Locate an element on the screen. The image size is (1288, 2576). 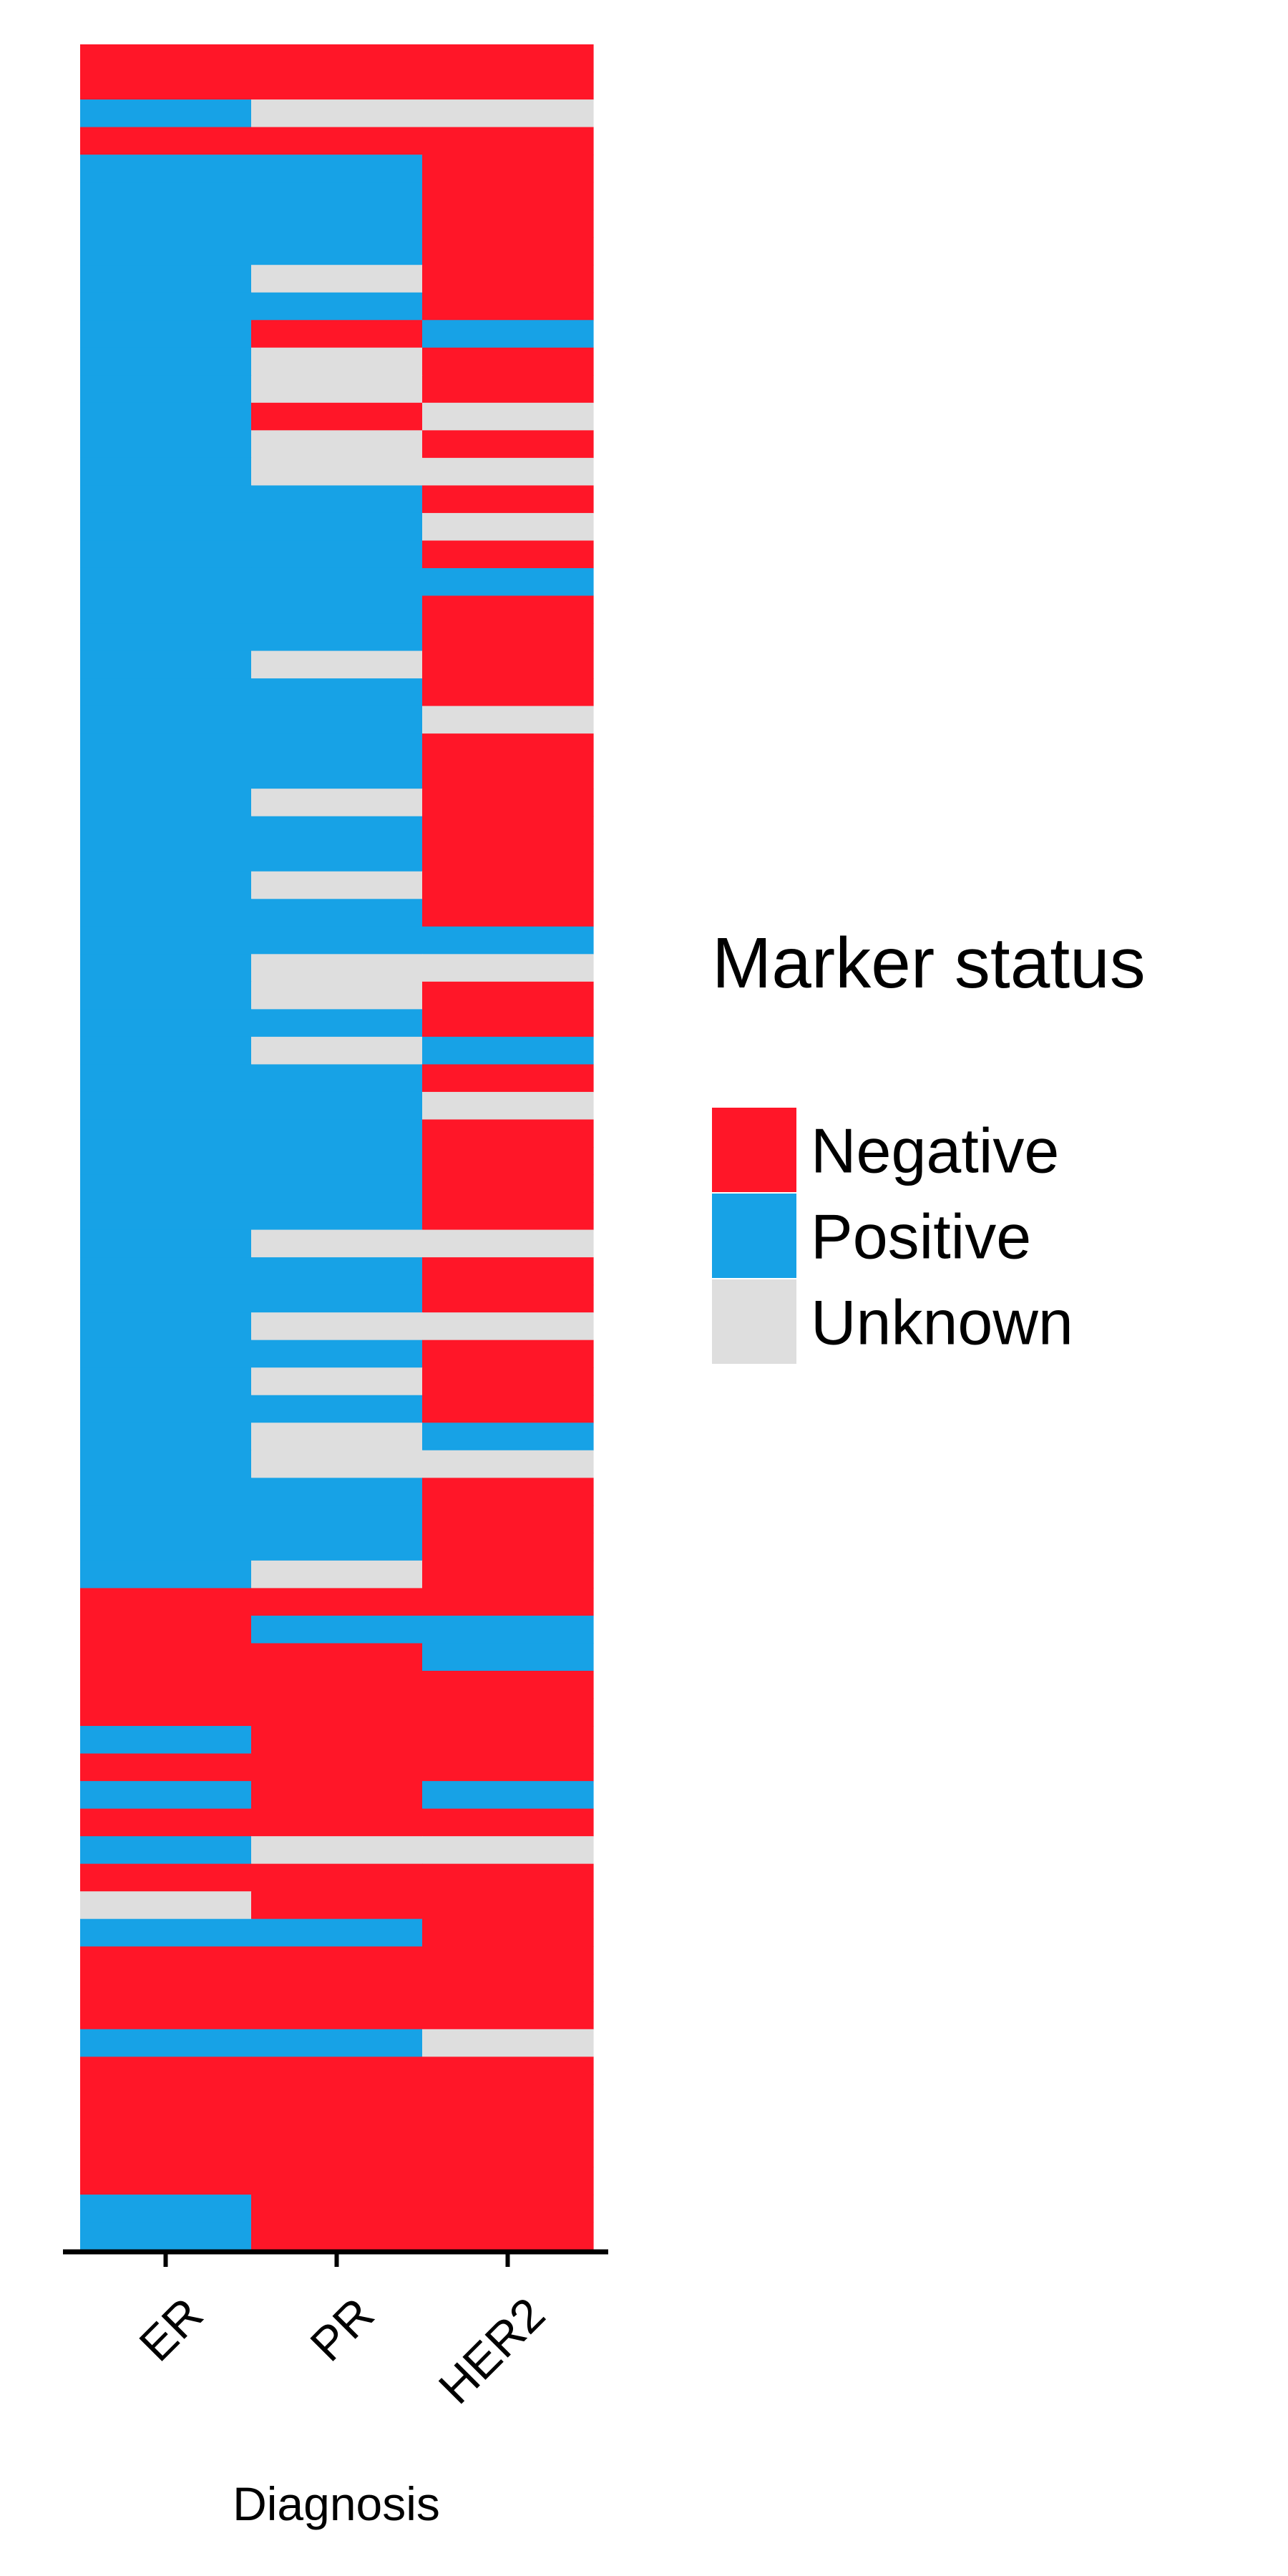
legend-label-negative: Negative is located at coordinates (935, 1151).